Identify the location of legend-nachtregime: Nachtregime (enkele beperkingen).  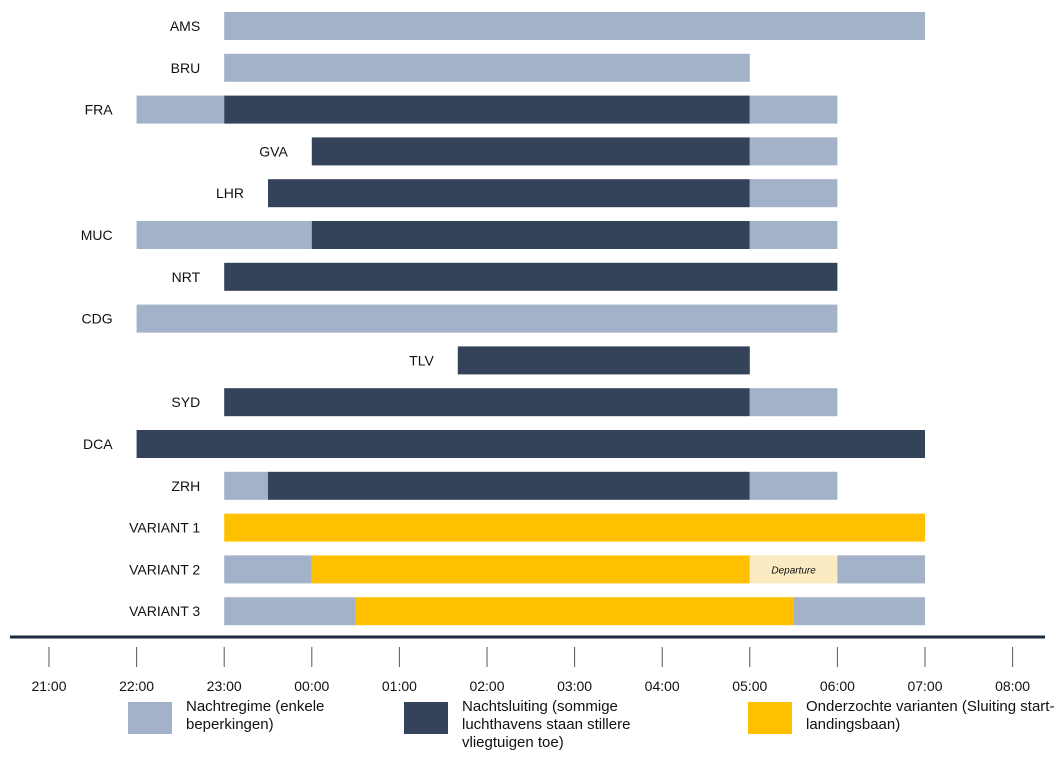
(272, 716).